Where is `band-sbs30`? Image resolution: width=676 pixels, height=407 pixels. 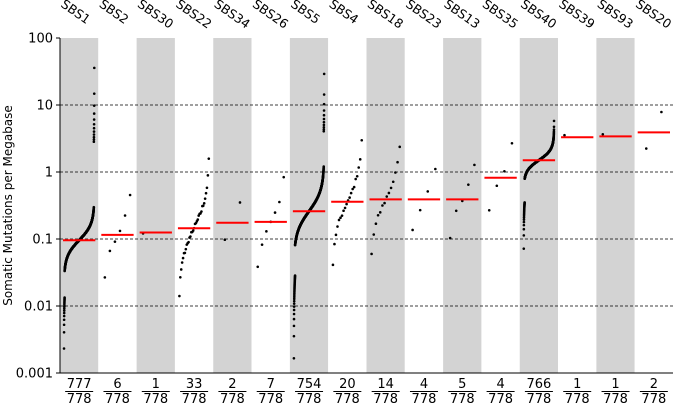
band-sbs30 is located at coordinates (155, 205).